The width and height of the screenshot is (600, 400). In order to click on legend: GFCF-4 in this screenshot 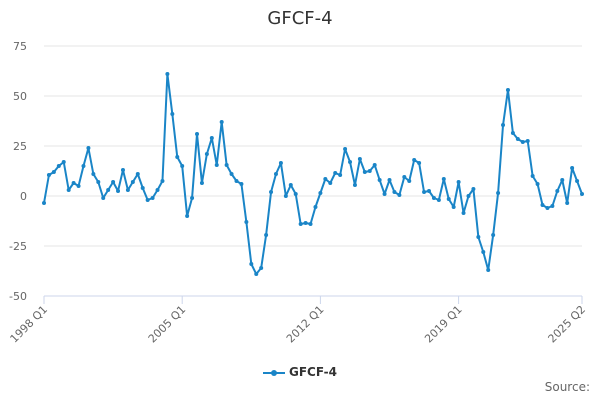, I will do `click(300, 372)`.